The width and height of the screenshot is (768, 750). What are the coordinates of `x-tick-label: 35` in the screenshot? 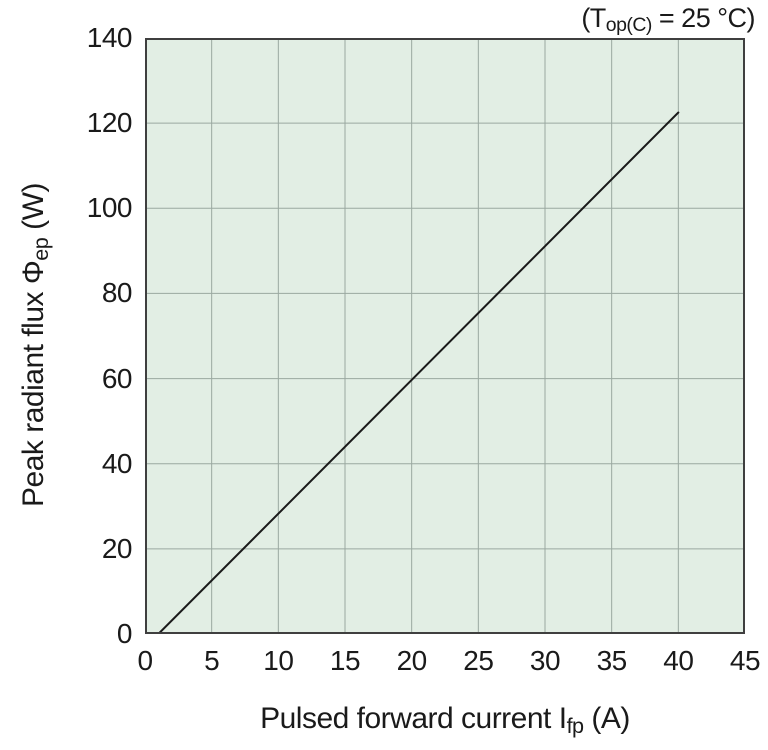 It's located at (612, 660).